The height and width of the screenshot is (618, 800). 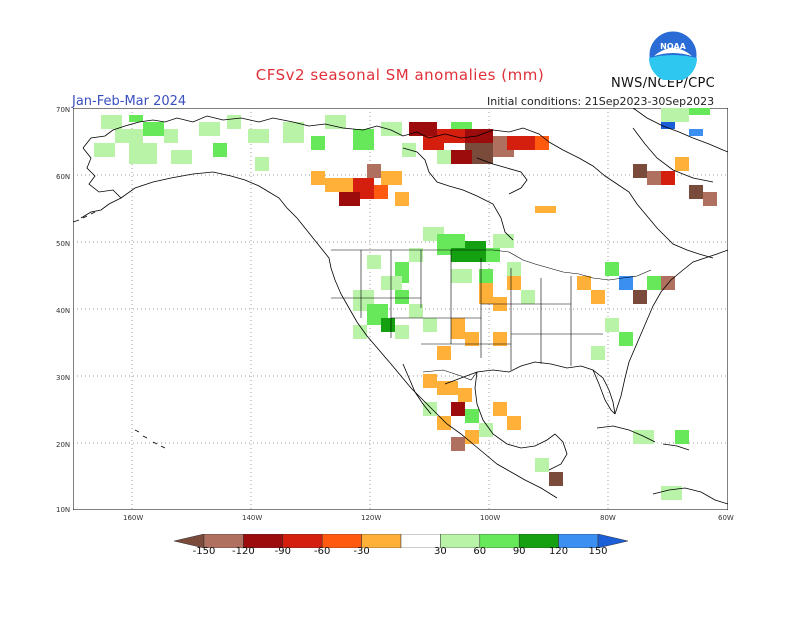 What do you see at coordinates (204, 551) in the screenshot?
I see `legend-label: -150` at bounding box center [204, 551].